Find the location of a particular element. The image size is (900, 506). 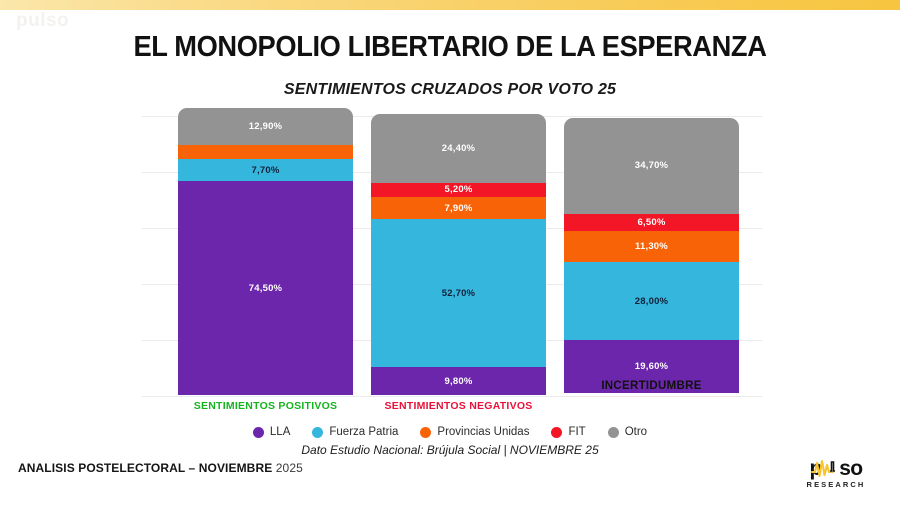

bar-category-label: INCERTIDUMBRE is located at coordinates (651, 386).